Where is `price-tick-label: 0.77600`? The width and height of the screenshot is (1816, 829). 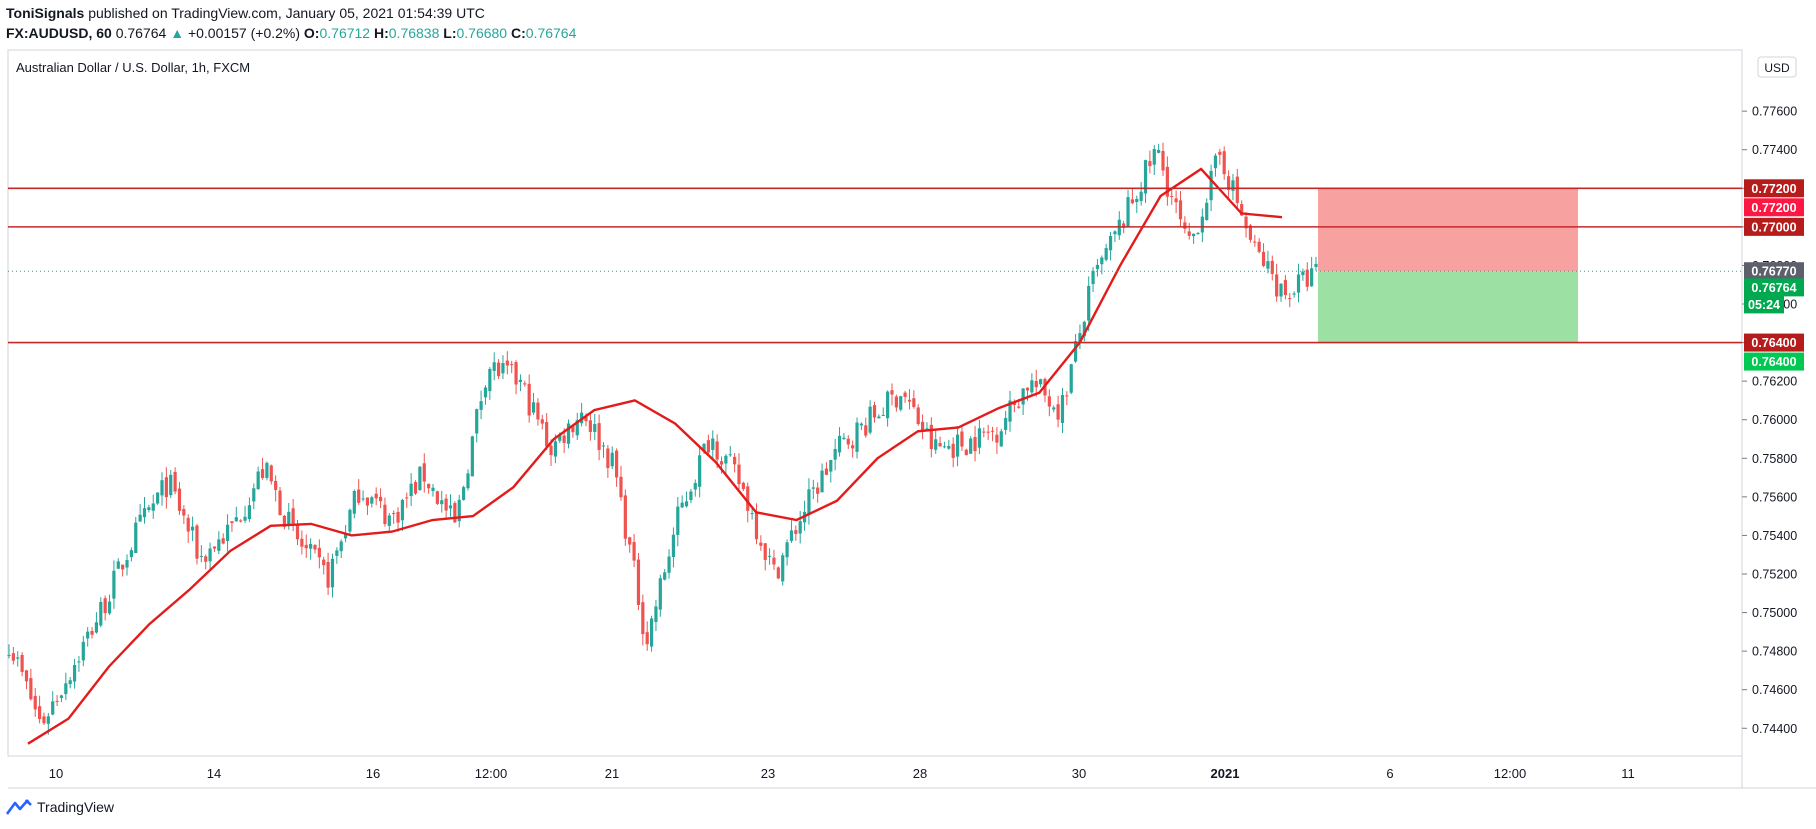 price-tick-label: 0.77600 is located at coordinates (1774, 112).